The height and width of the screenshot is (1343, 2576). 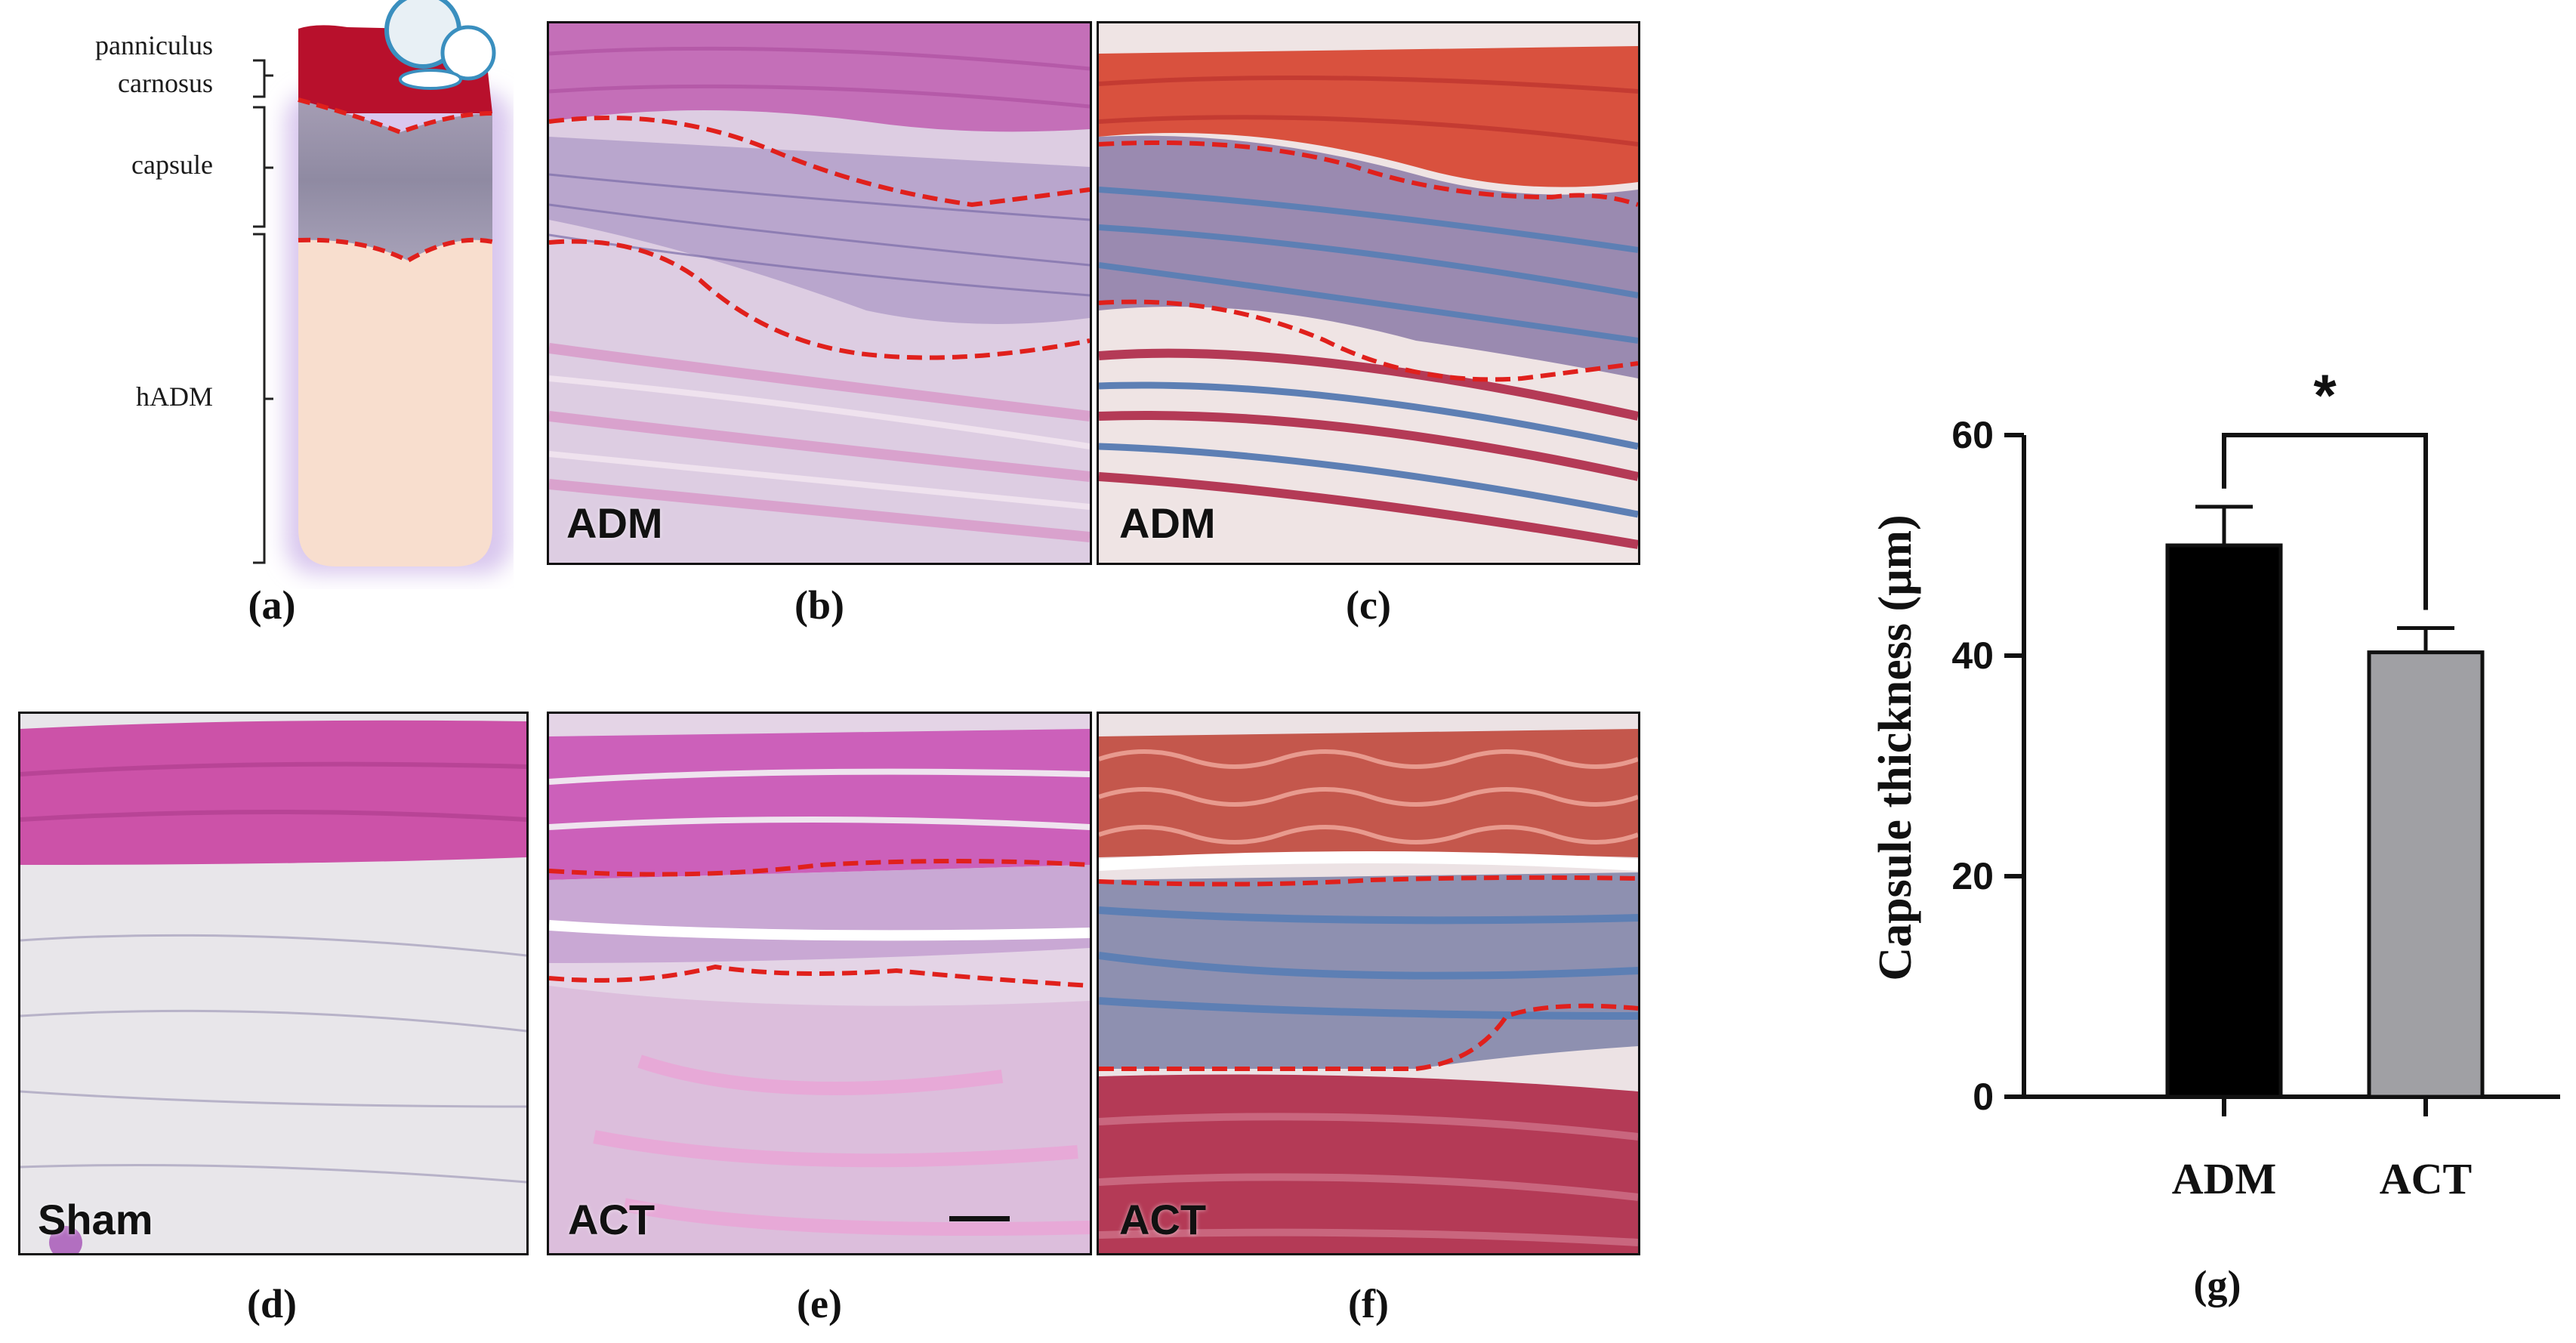 I want to click on bracket-capsule, so click(x=263, y=167).